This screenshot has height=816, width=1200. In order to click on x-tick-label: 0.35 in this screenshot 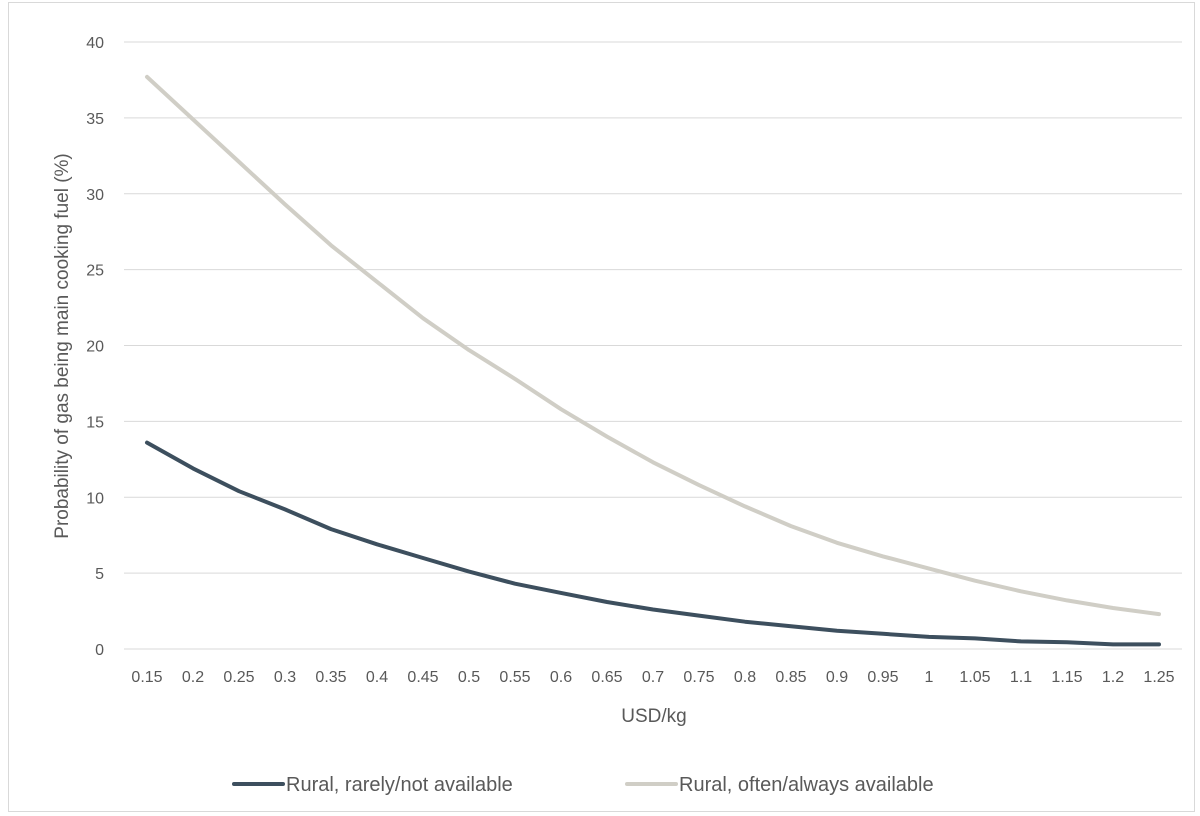, I will do `click(330, 677)`.